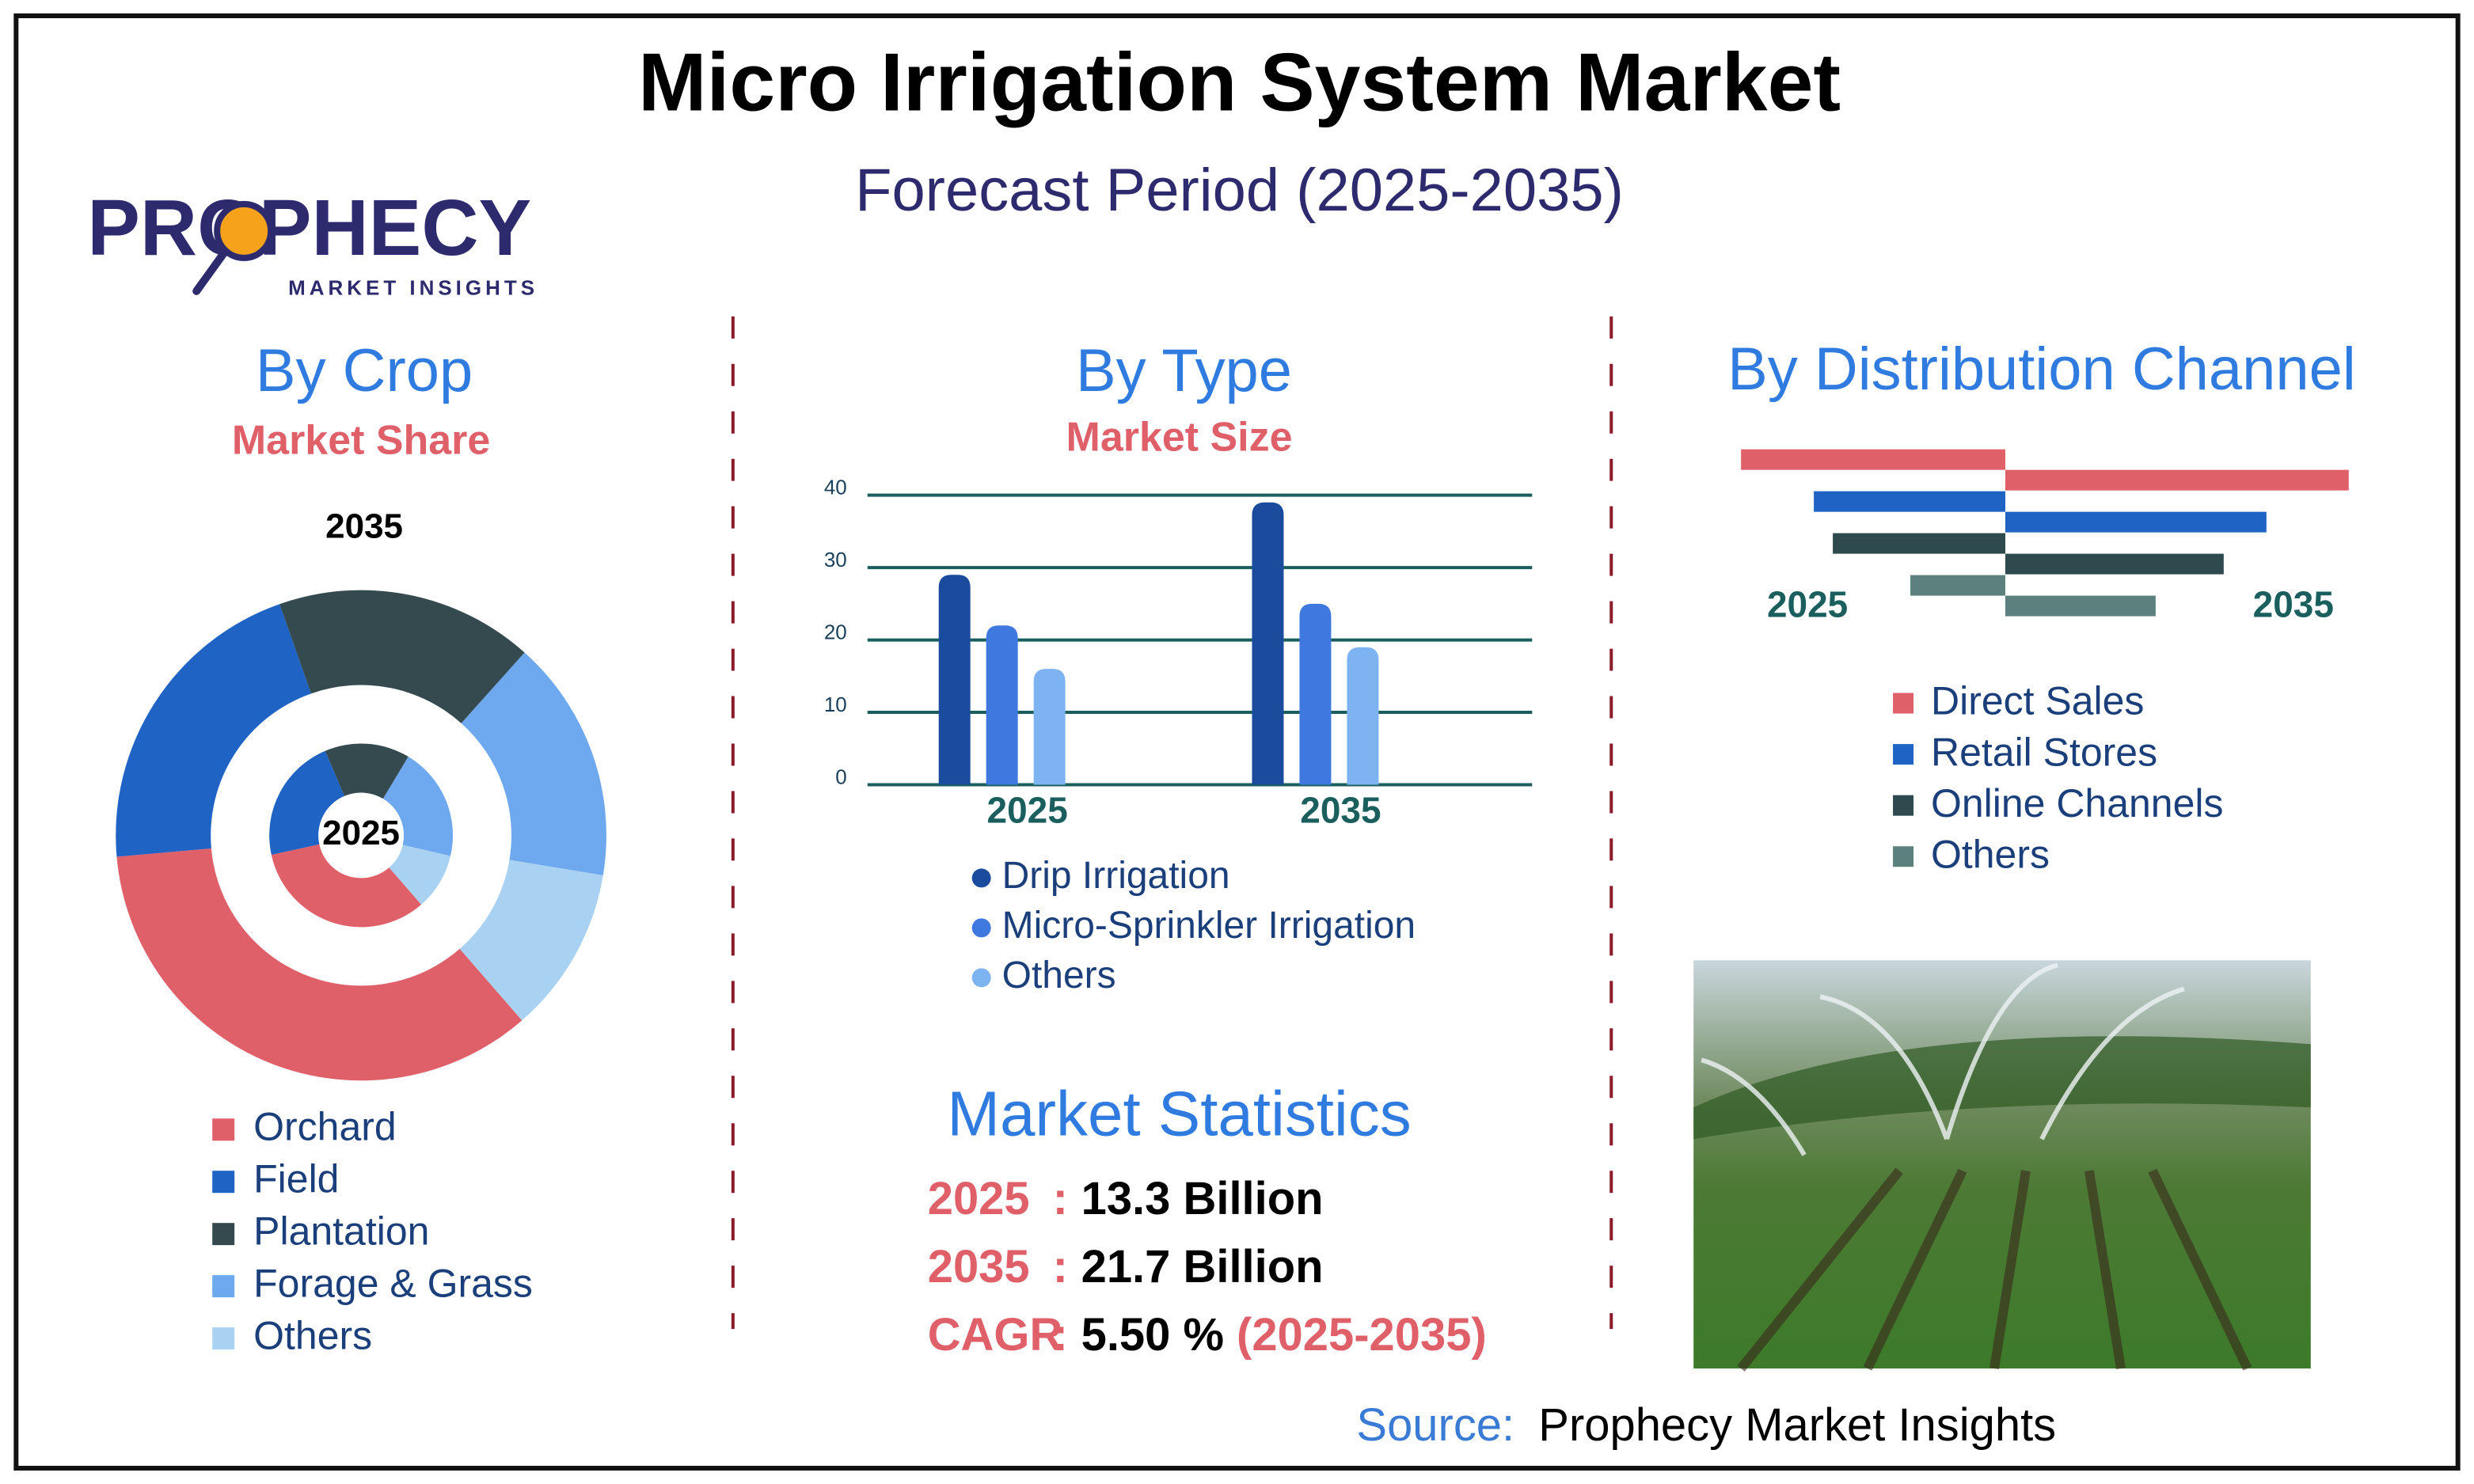  What do you see at coordinates (393, 1283) in the screenshot?
I see `legend-label: Forage & Grass` at bounding box center [393, 1283].